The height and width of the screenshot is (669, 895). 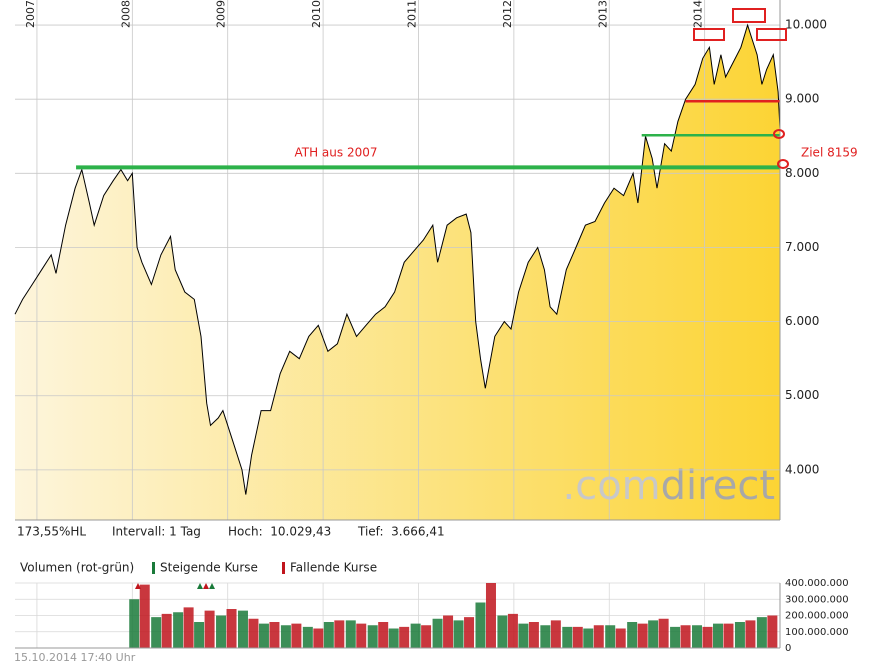 What do you see at coordinates (802, 395) in the screenshot?
I see `y-tick-label: 5.000` at bounding box center [802, 395].